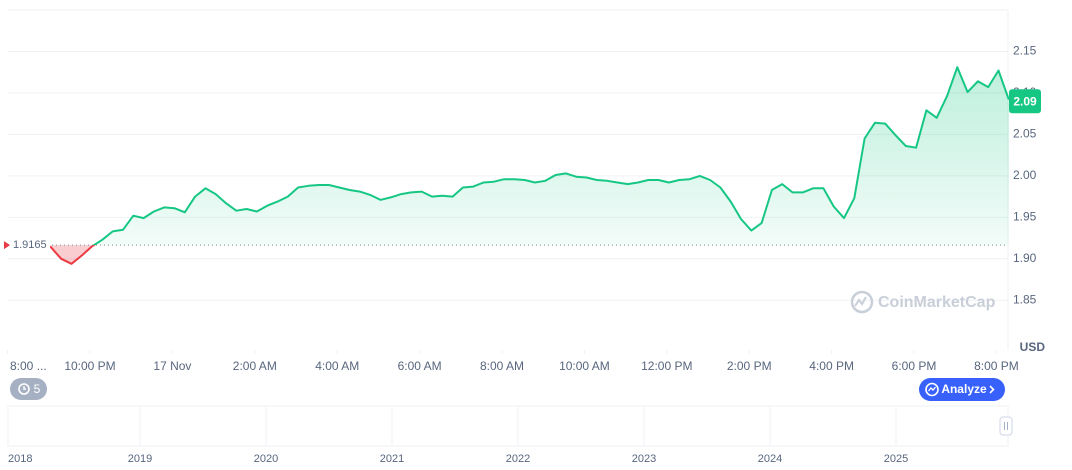 This screenshot has height=470, width=1072. Describe the element at coordinates (1006, 426) in the screenshot. I see `navigator-handle` at that location.